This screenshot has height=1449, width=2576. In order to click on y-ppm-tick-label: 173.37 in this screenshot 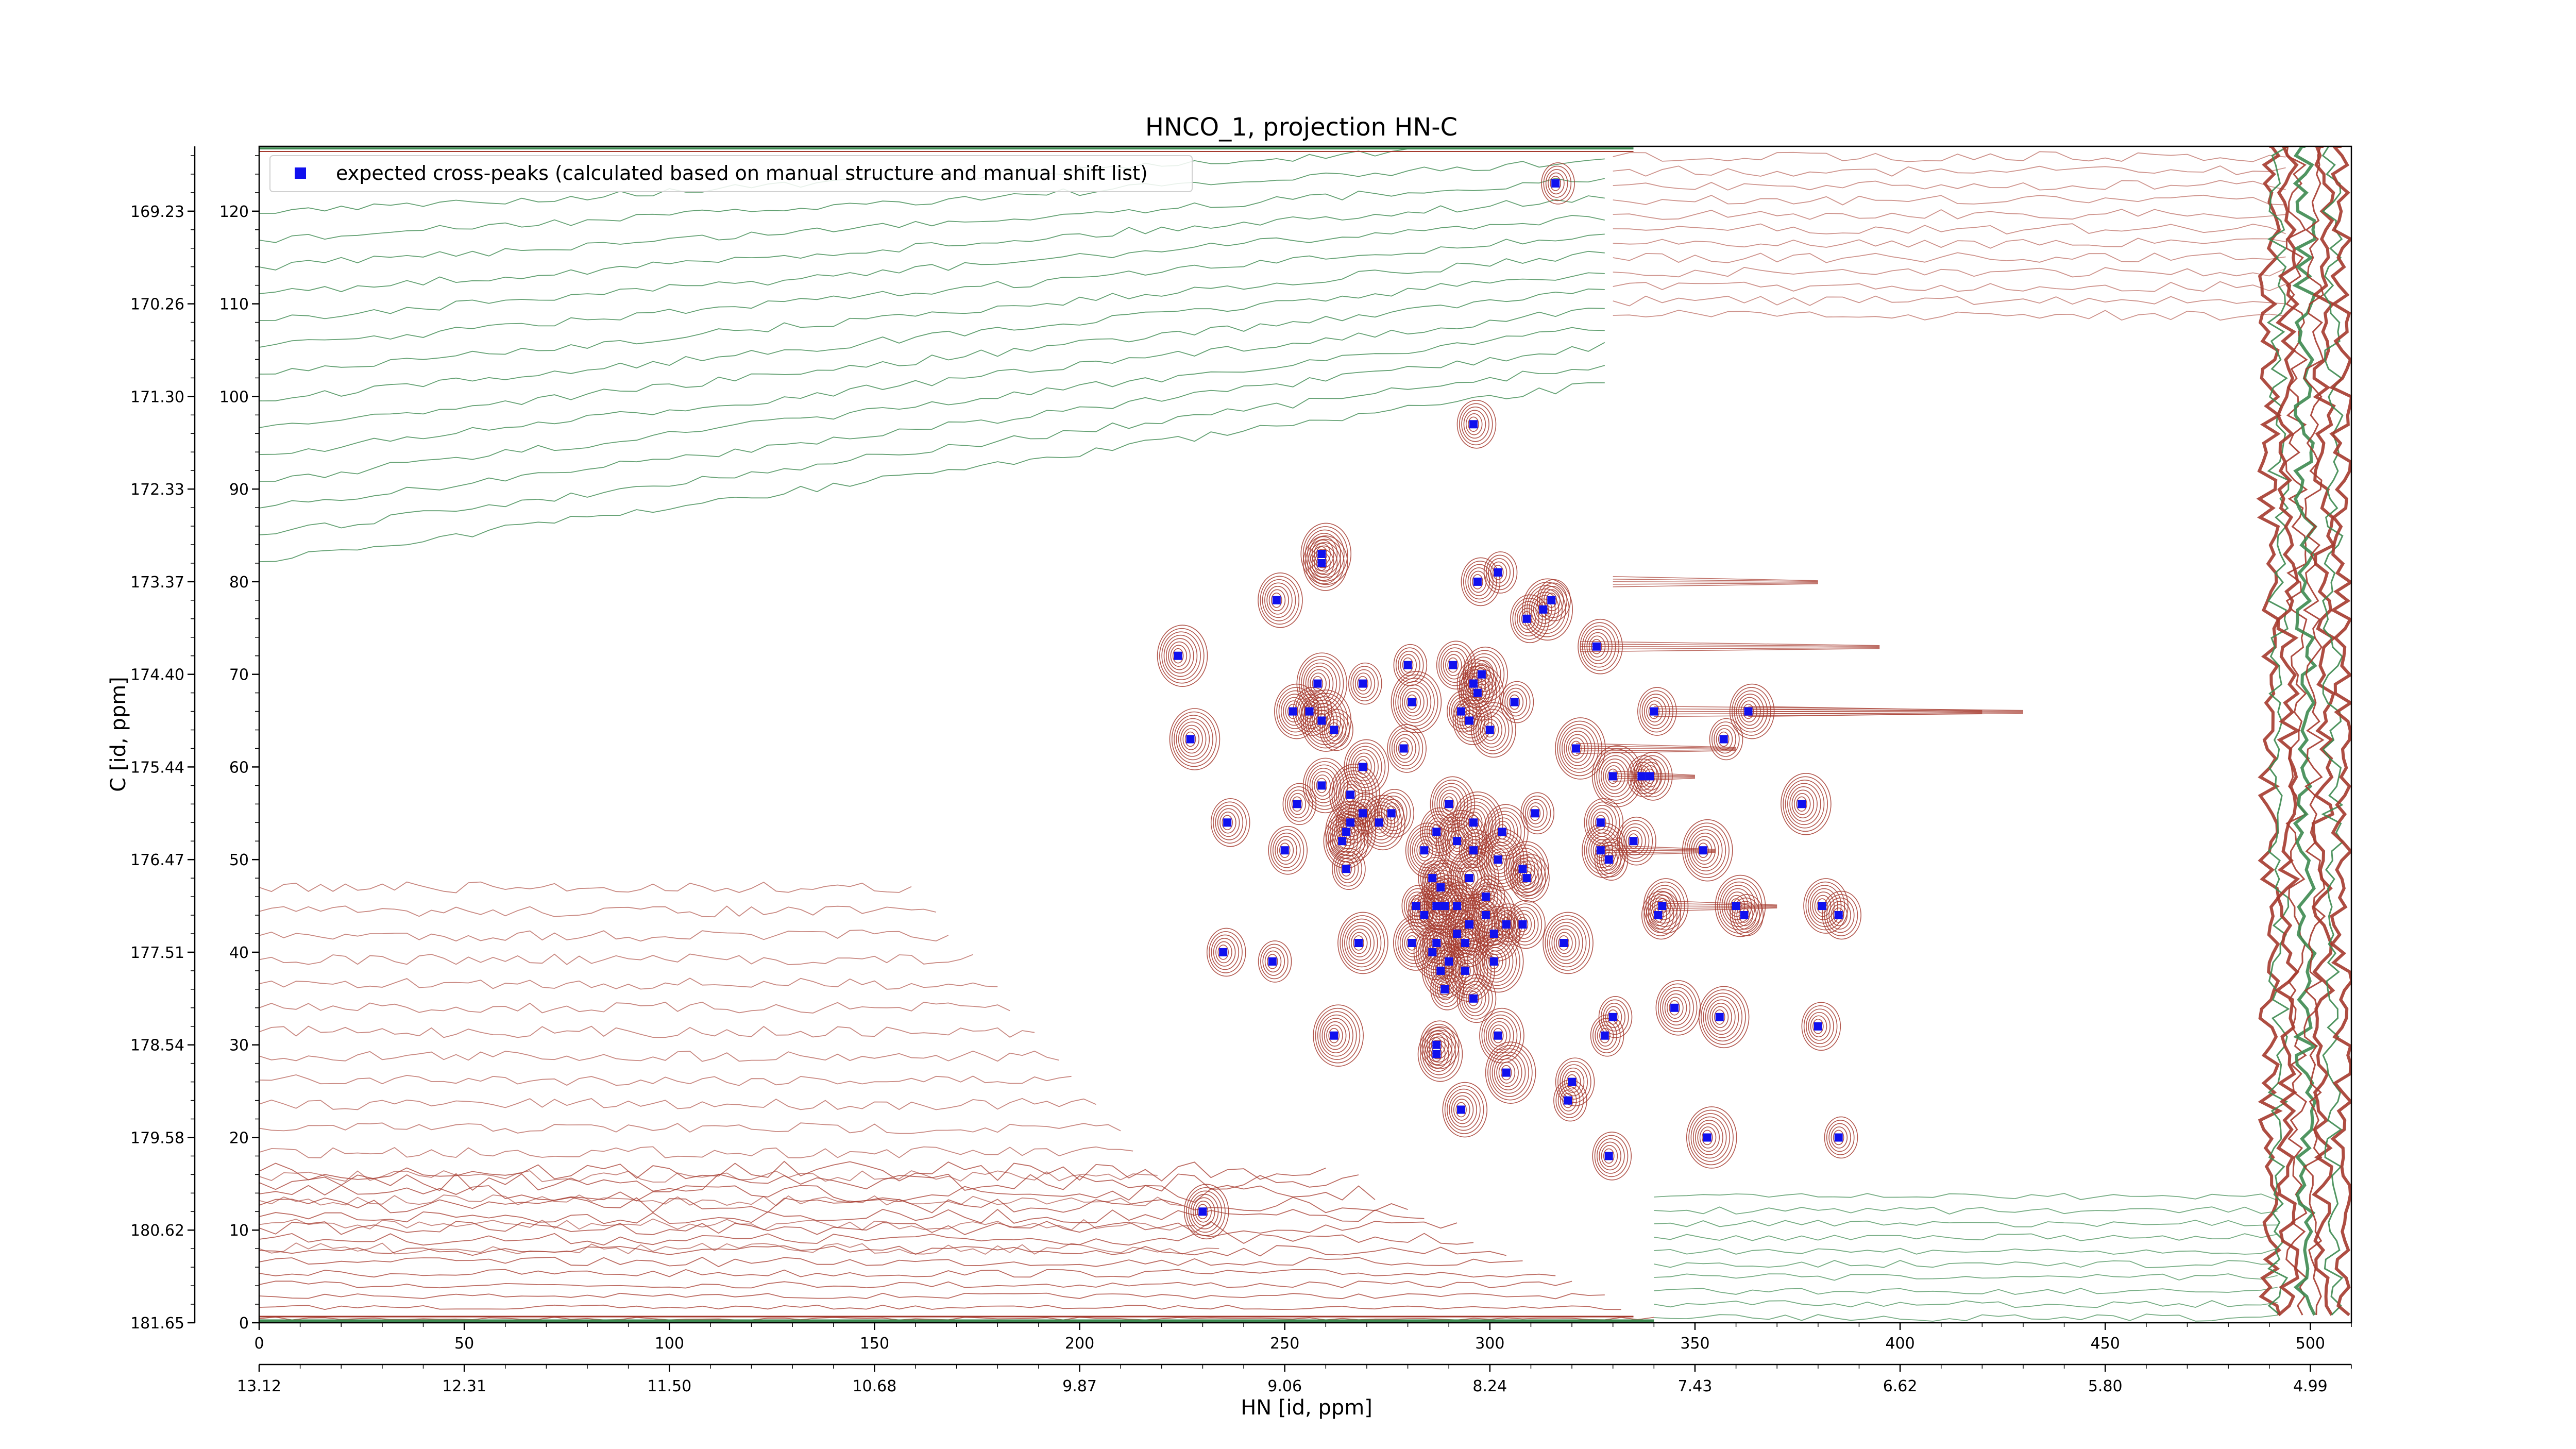, I will do `click(157, 583)`.